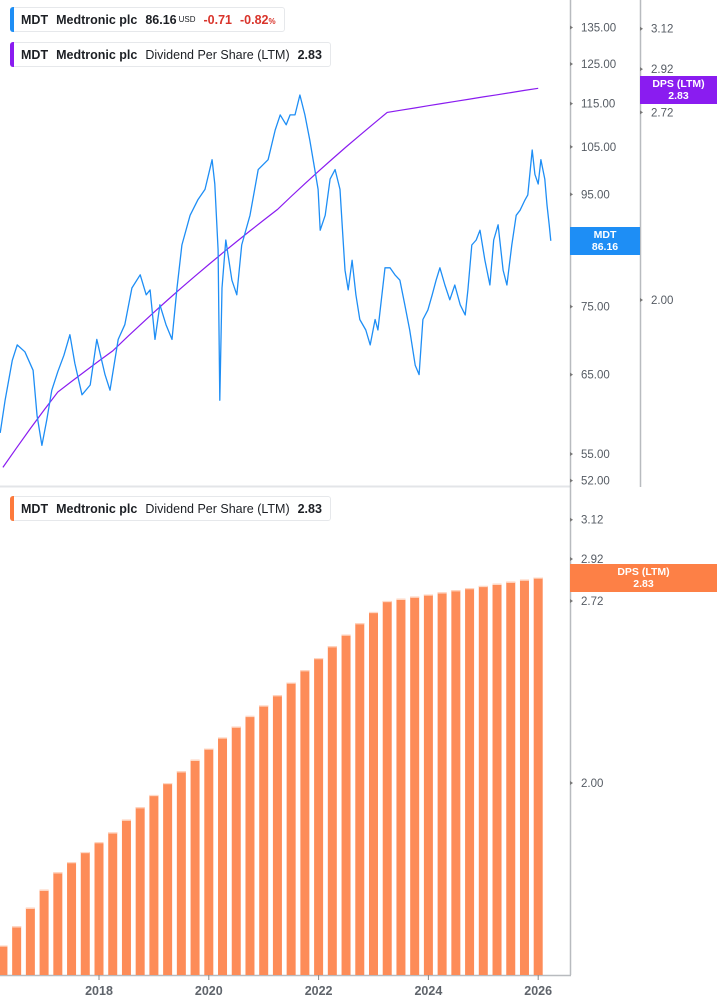 This screenshot has height=1005, width=717. I want to click on dps-bottom-axis-tick: 3.12, so click(592, 521).